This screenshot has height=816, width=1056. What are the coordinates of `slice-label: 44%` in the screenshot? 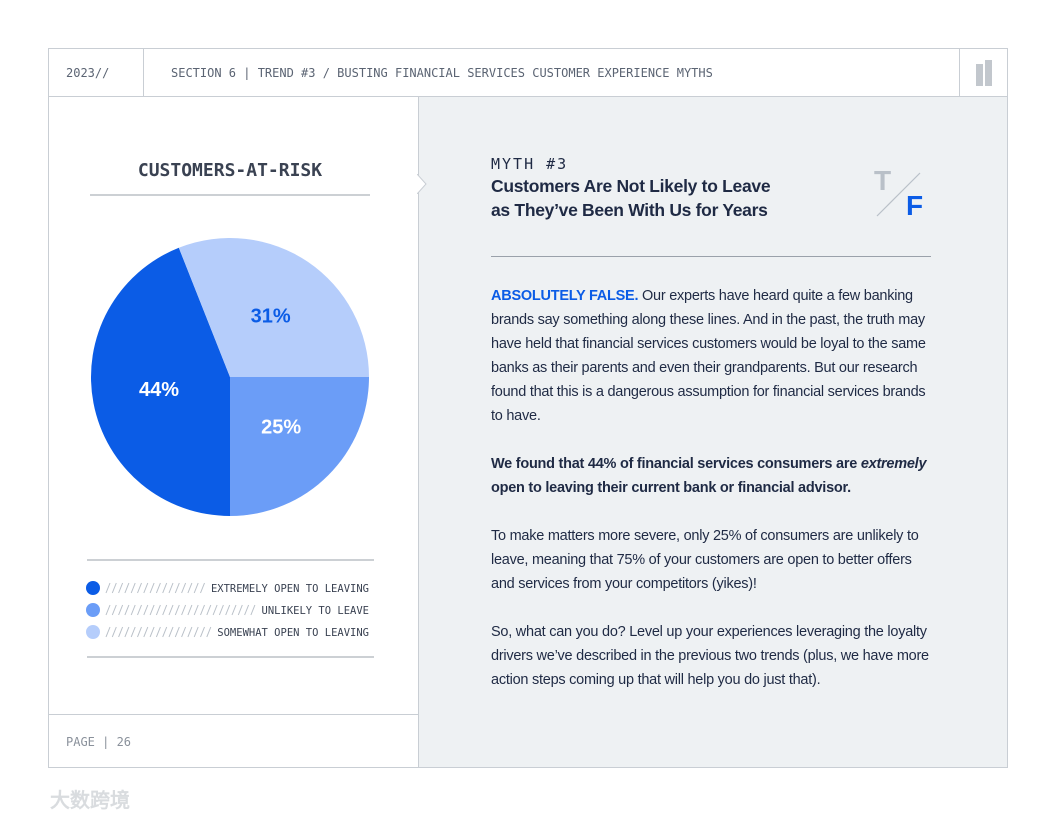 It's located at (159, 390).